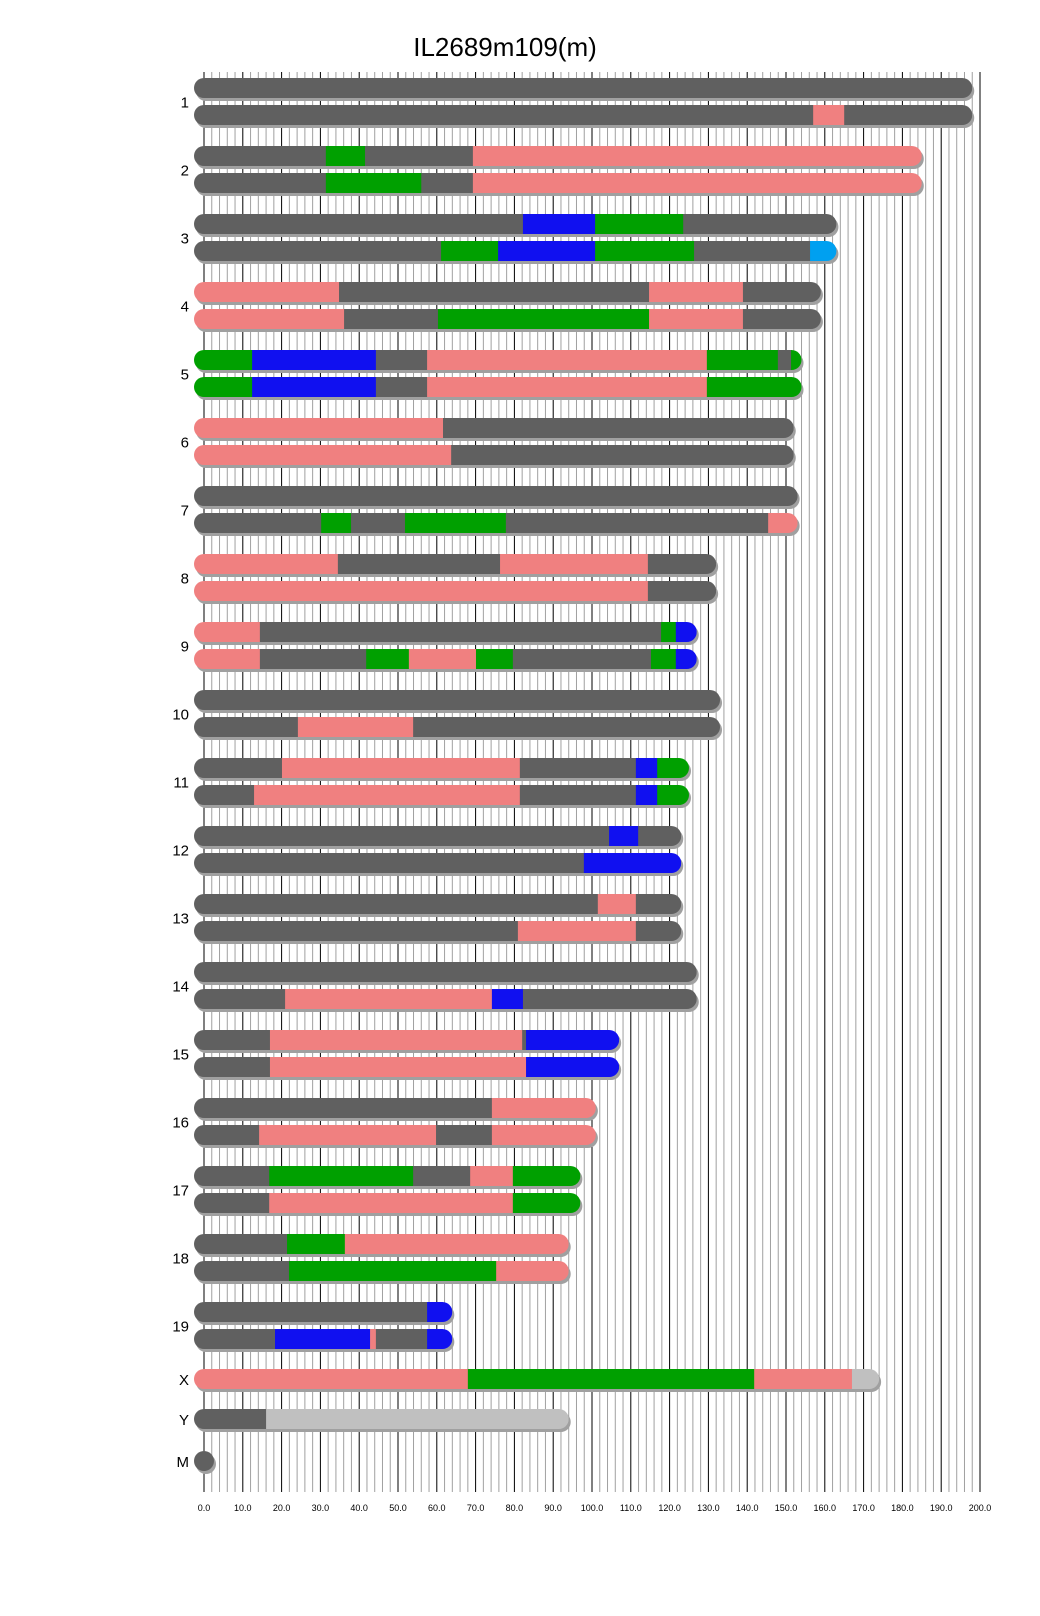  I want to click on chromosome-14: 14, so click(435, 987).